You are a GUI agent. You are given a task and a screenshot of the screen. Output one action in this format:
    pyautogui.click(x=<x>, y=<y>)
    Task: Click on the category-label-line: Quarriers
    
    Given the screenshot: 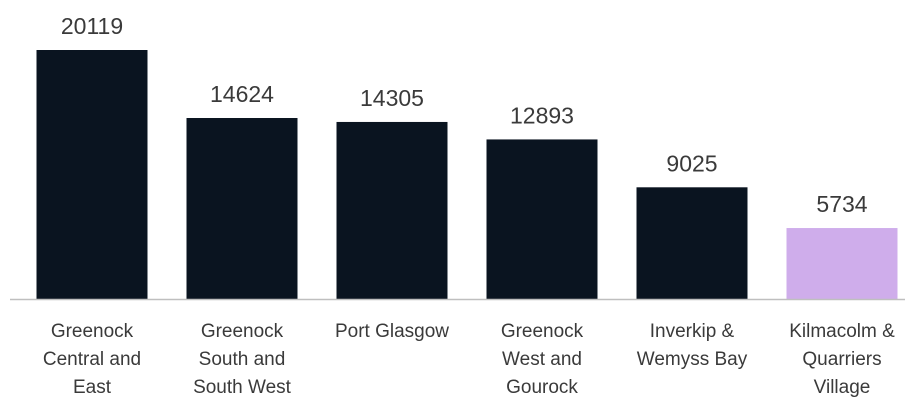 What is the action you would take?
    pyautogui.click(x=841, y=359)
    